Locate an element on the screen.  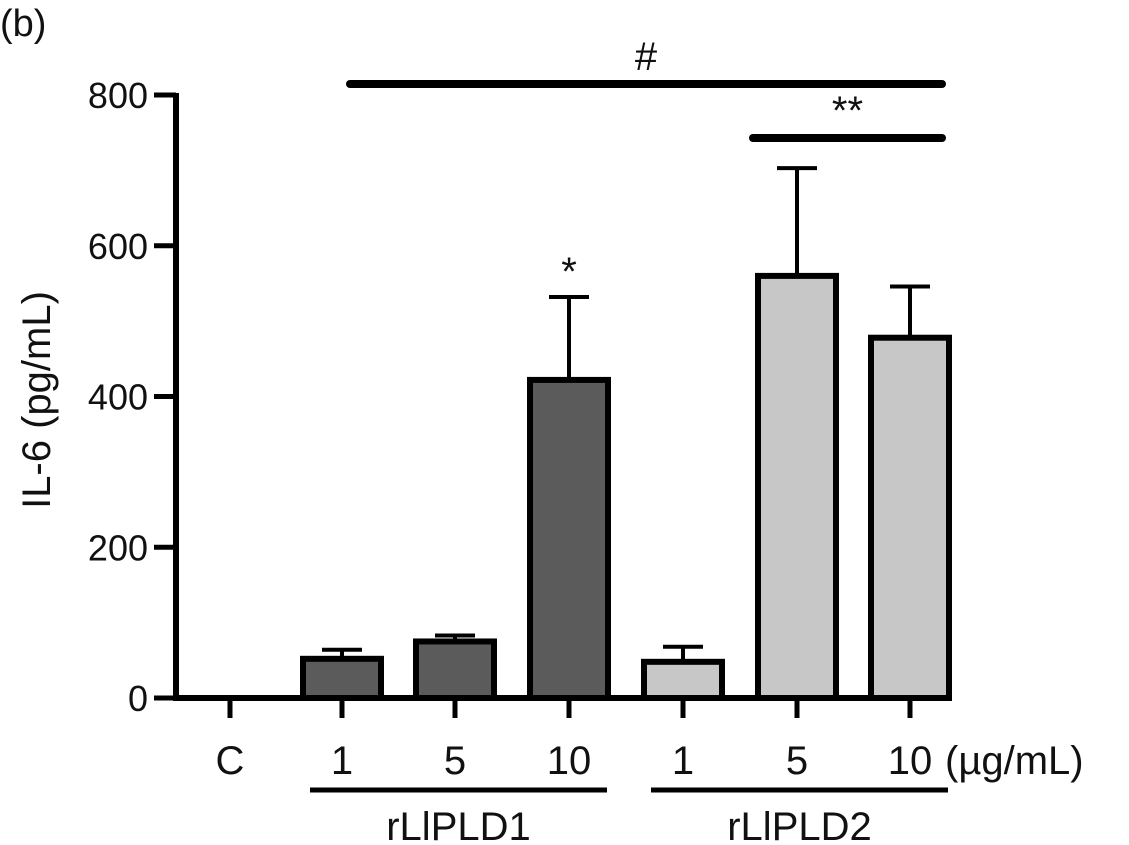
y-tick-label: 200 is located at coordinates (118, 547).